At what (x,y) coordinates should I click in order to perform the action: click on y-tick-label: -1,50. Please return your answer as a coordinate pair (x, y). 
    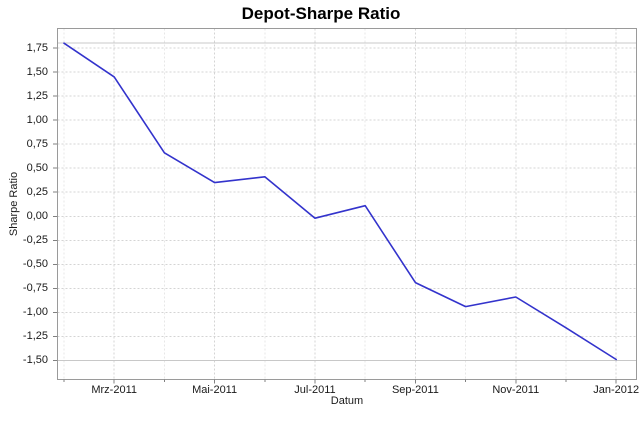
    Looking at the image, I should click on (35, 359).